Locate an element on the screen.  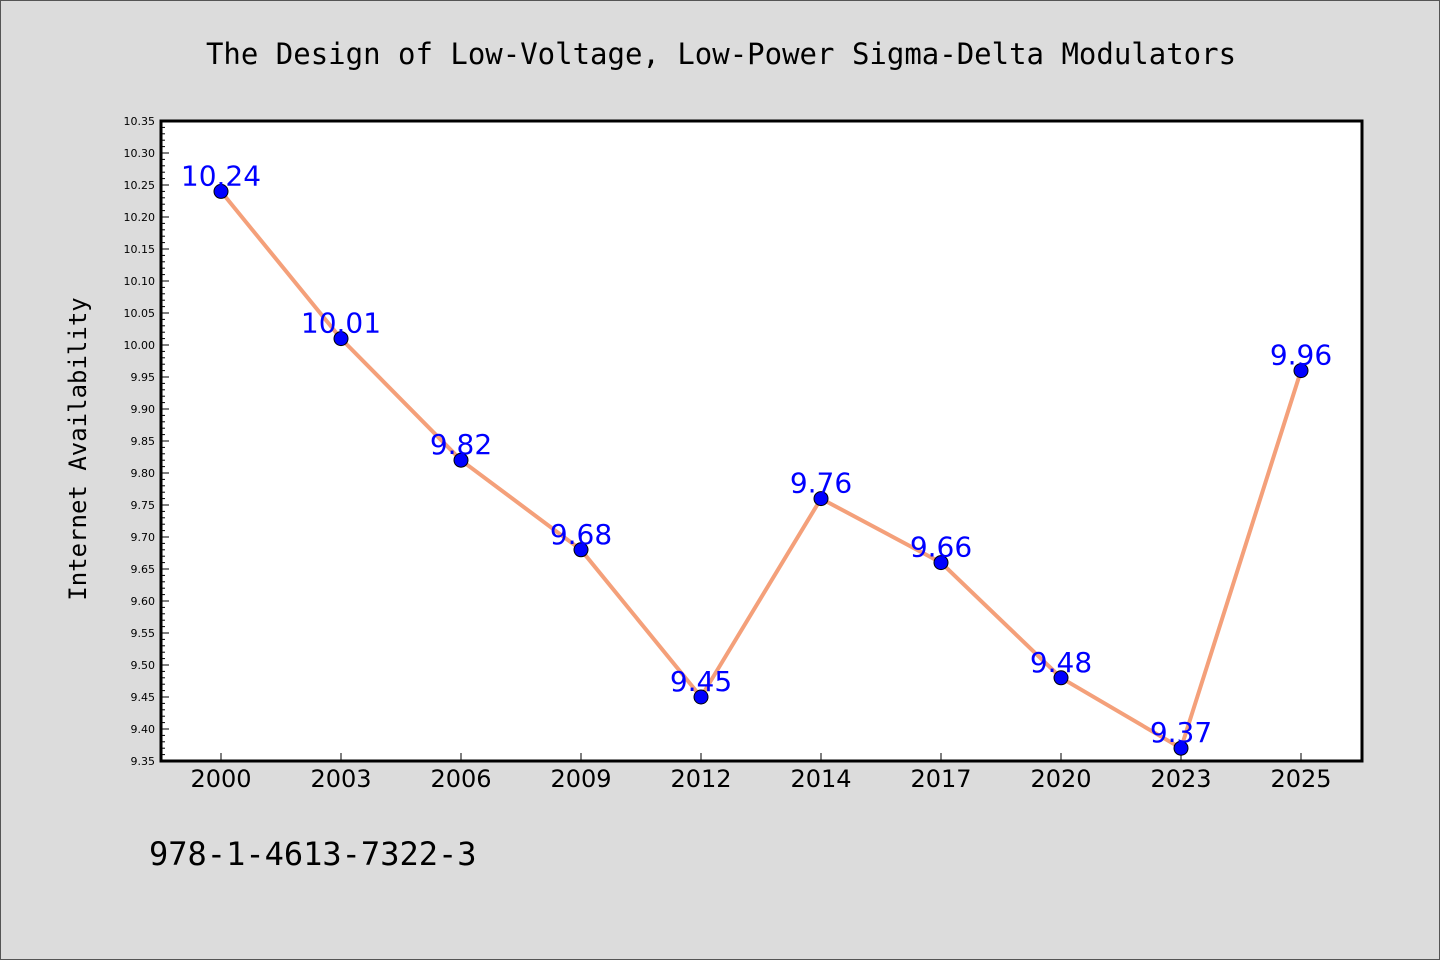
y-tick-label: 10.05 is located at coordinates (140, 313).